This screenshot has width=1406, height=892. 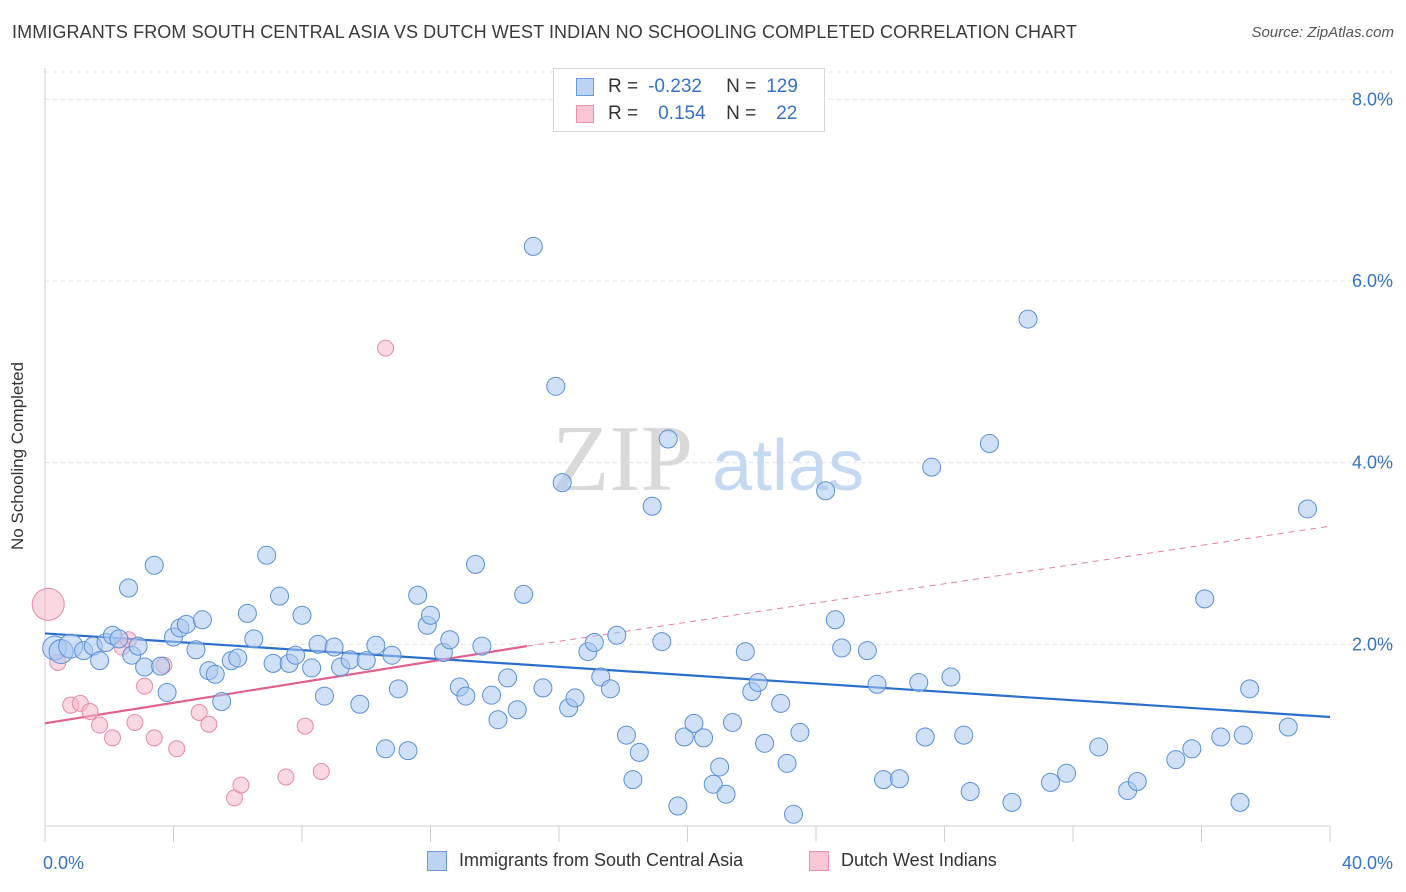 I want to click on y-tick-label: 2.0%, so click(x=1372, y=644).